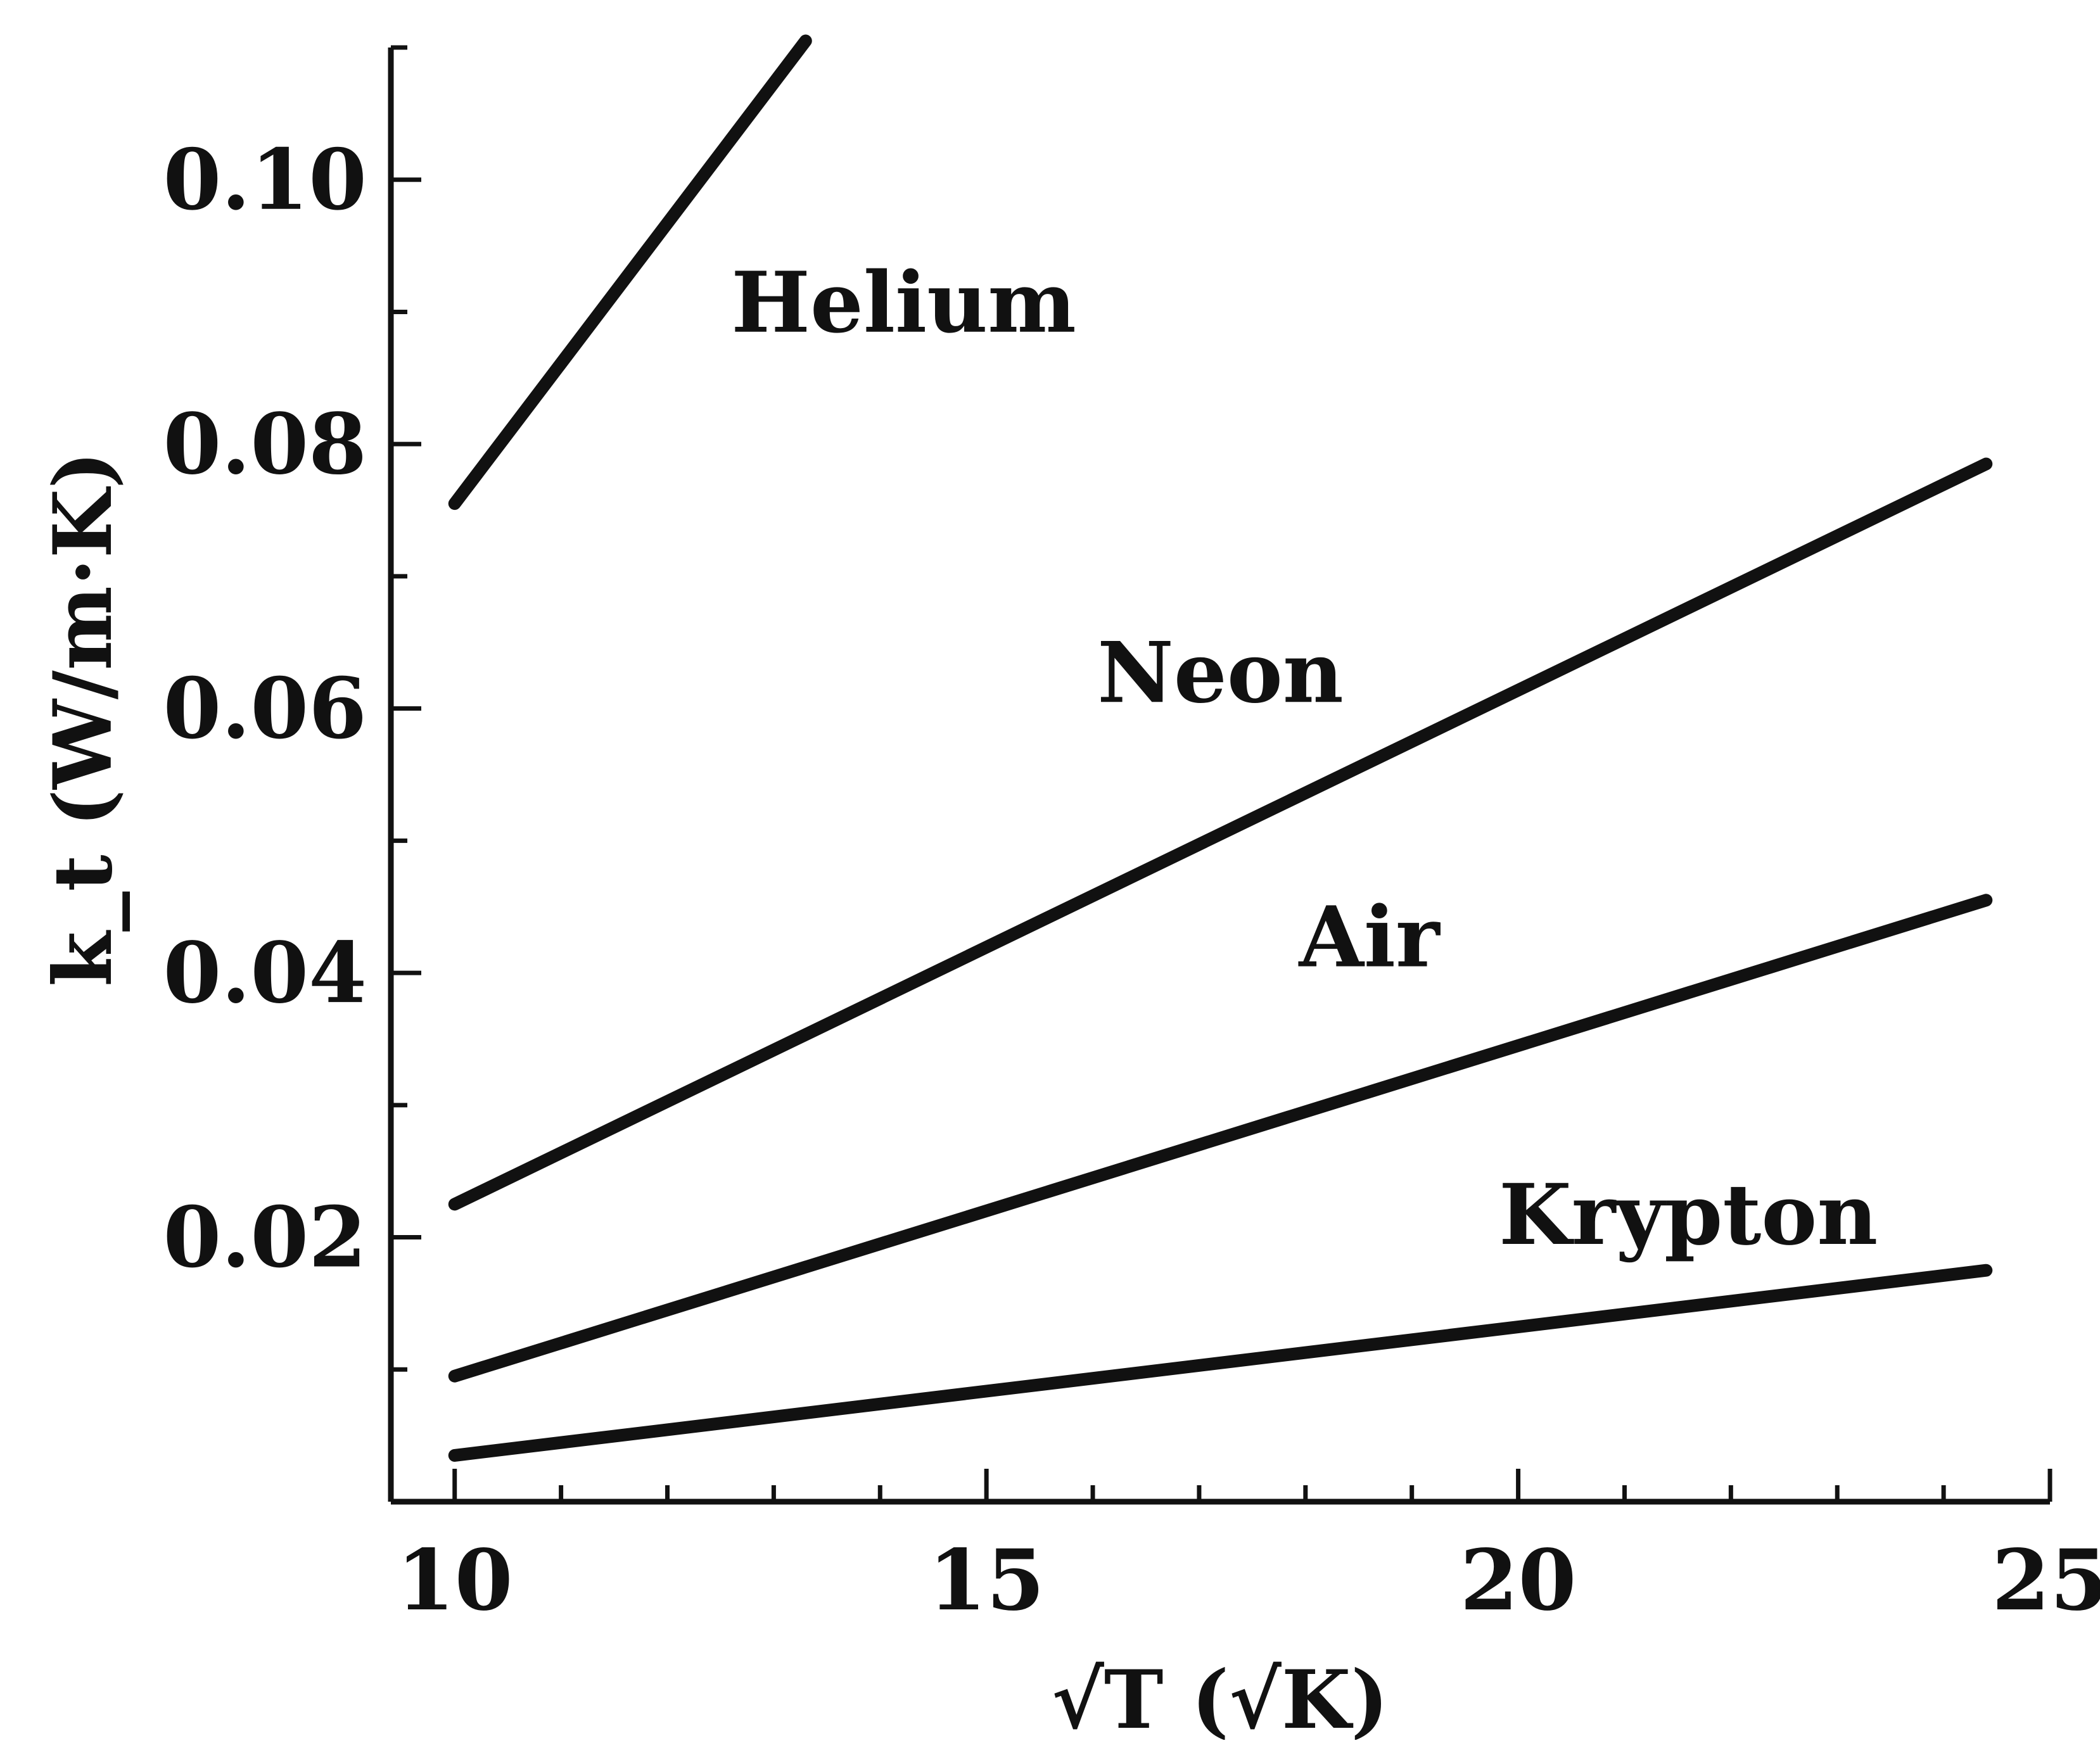  I want to click on x-tick-label: 25, so click(2046, 1580).